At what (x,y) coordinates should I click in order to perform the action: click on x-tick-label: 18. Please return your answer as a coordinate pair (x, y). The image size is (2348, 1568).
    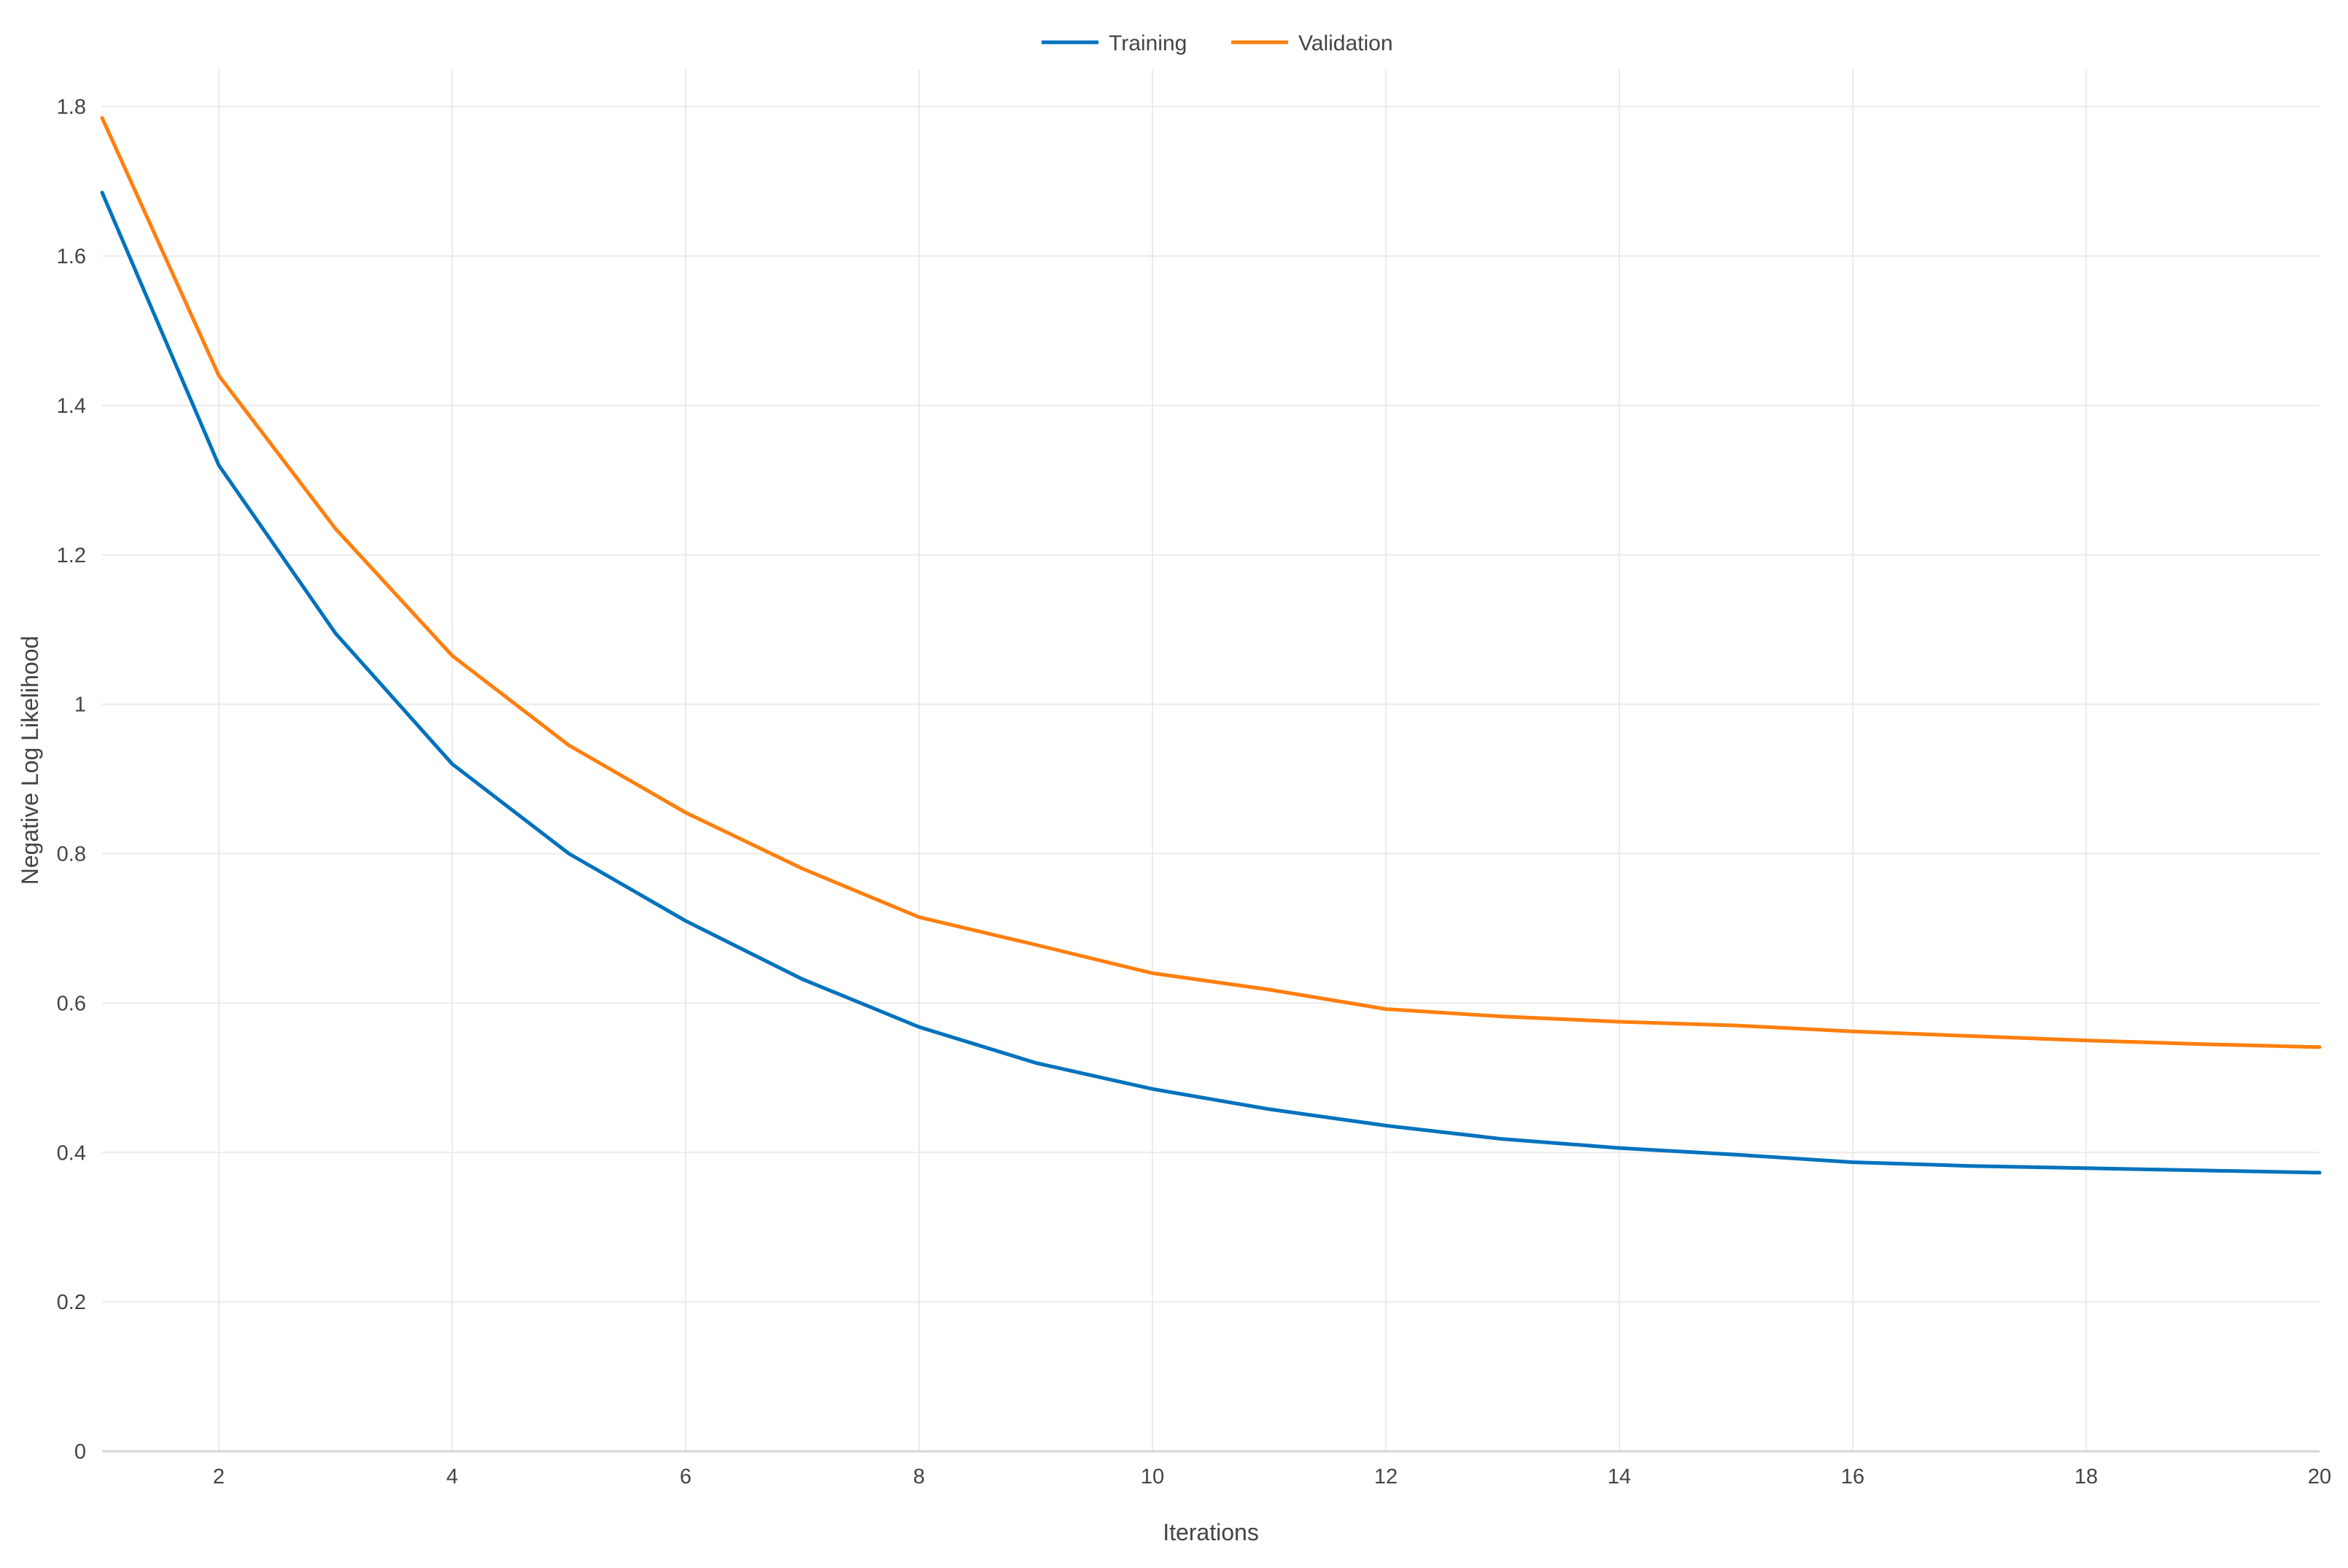
    Looking at the image, I should click on (2086, 1477).